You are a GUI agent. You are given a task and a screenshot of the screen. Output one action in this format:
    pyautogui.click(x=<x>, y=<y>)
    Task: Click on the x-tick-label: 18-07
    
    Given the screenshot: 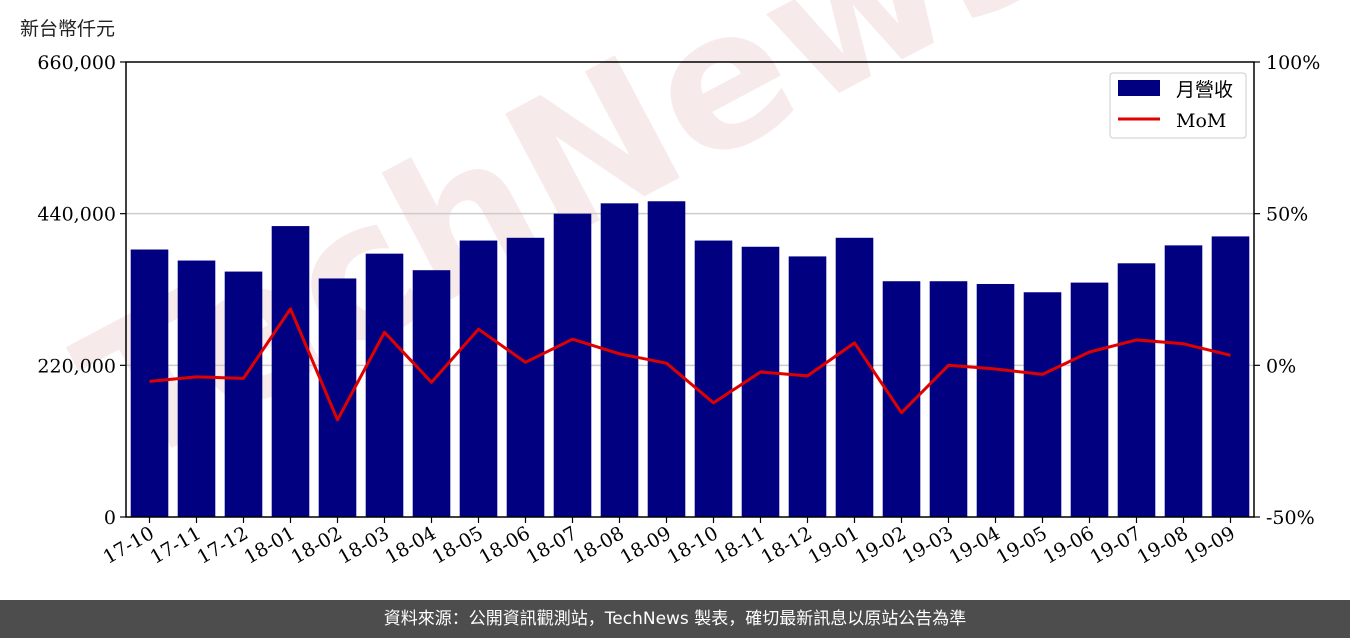 What is the action you would take?
    pyautogui.click(x=552, y=545)
    